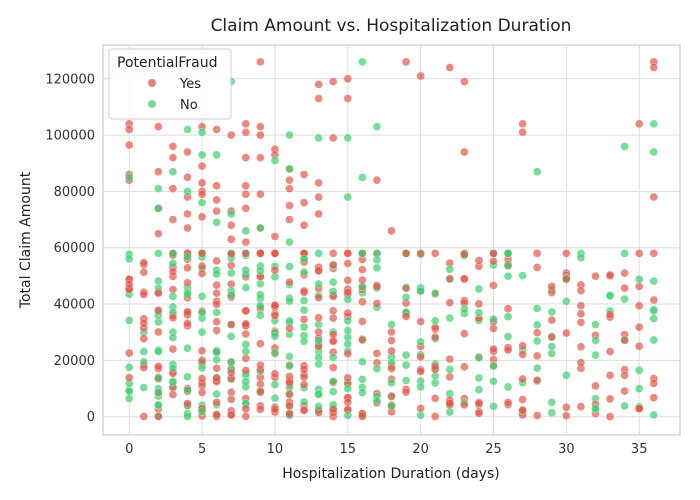  What do you see at coordinates (26, 240) in the screenshot?
I see `y-axis-title: Total Claim Amount` at bounding box center [26, 240].